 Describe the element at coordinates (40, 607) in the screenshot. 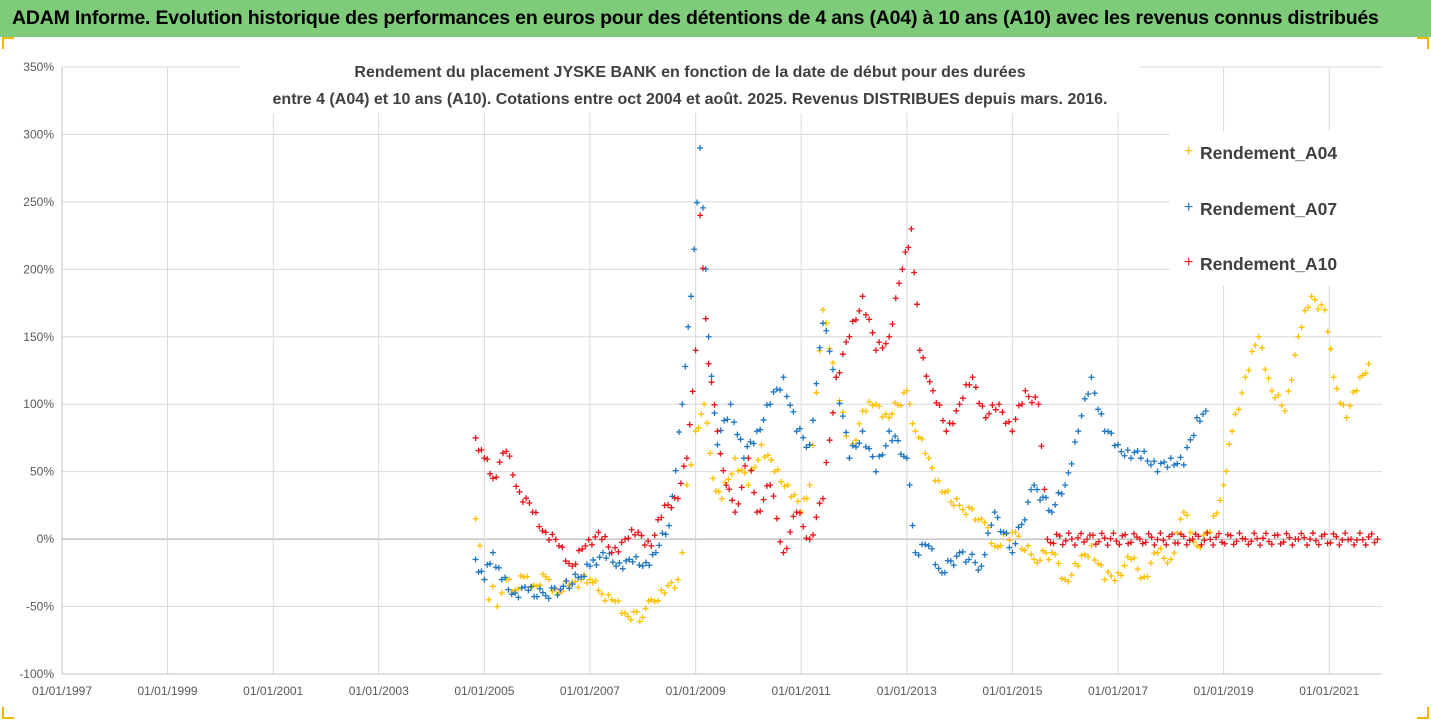

I see `y-tick-label: -50%` at that location.